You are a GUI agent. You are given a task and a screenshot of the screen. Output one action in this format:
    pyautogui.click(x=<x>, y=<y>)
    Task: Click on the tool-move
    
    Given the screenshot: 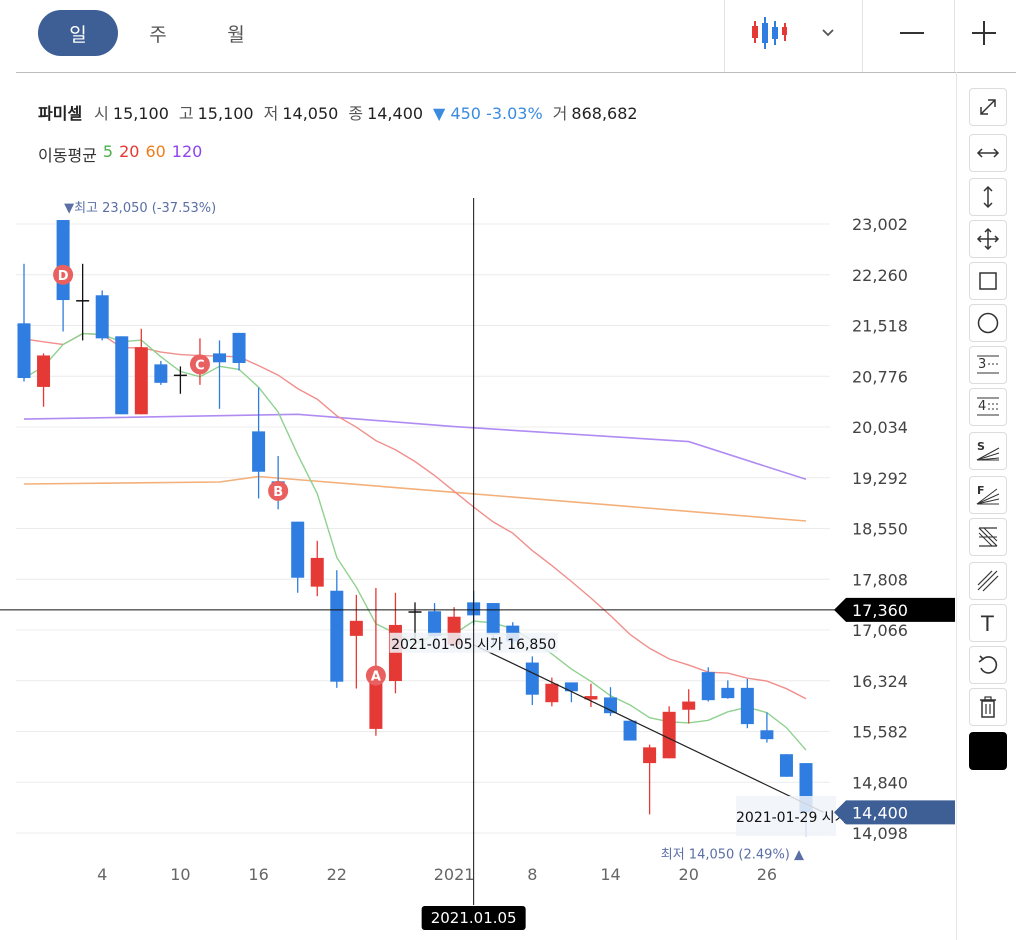 What is the action you would take?
    pyautogui.click(x=988, y=239)
    